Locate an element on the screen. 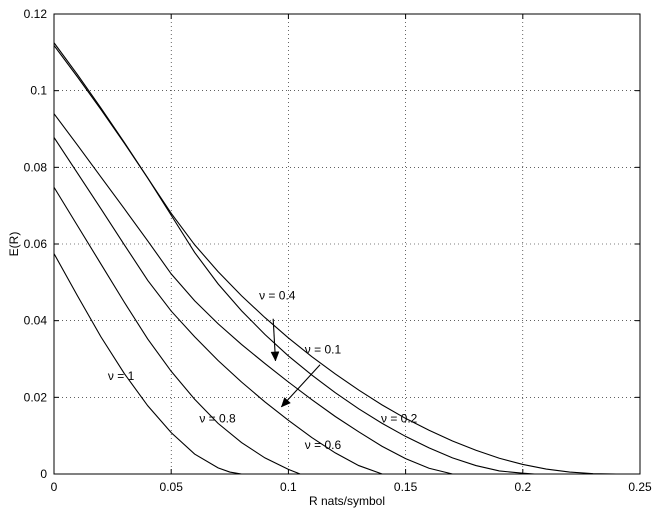 Image resolution: width=657 pixels, height=511 pixels. annotation-label: ν = 1 is located at coordinates (121, 376).